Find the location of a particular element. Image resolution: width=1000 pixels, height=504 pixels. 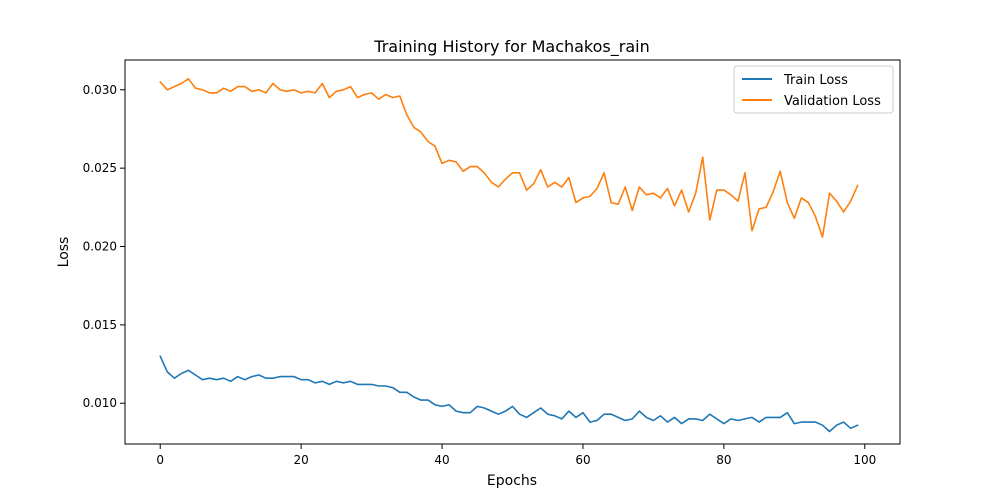

y-axis-label: Loss is located at coordinates (64, 252).